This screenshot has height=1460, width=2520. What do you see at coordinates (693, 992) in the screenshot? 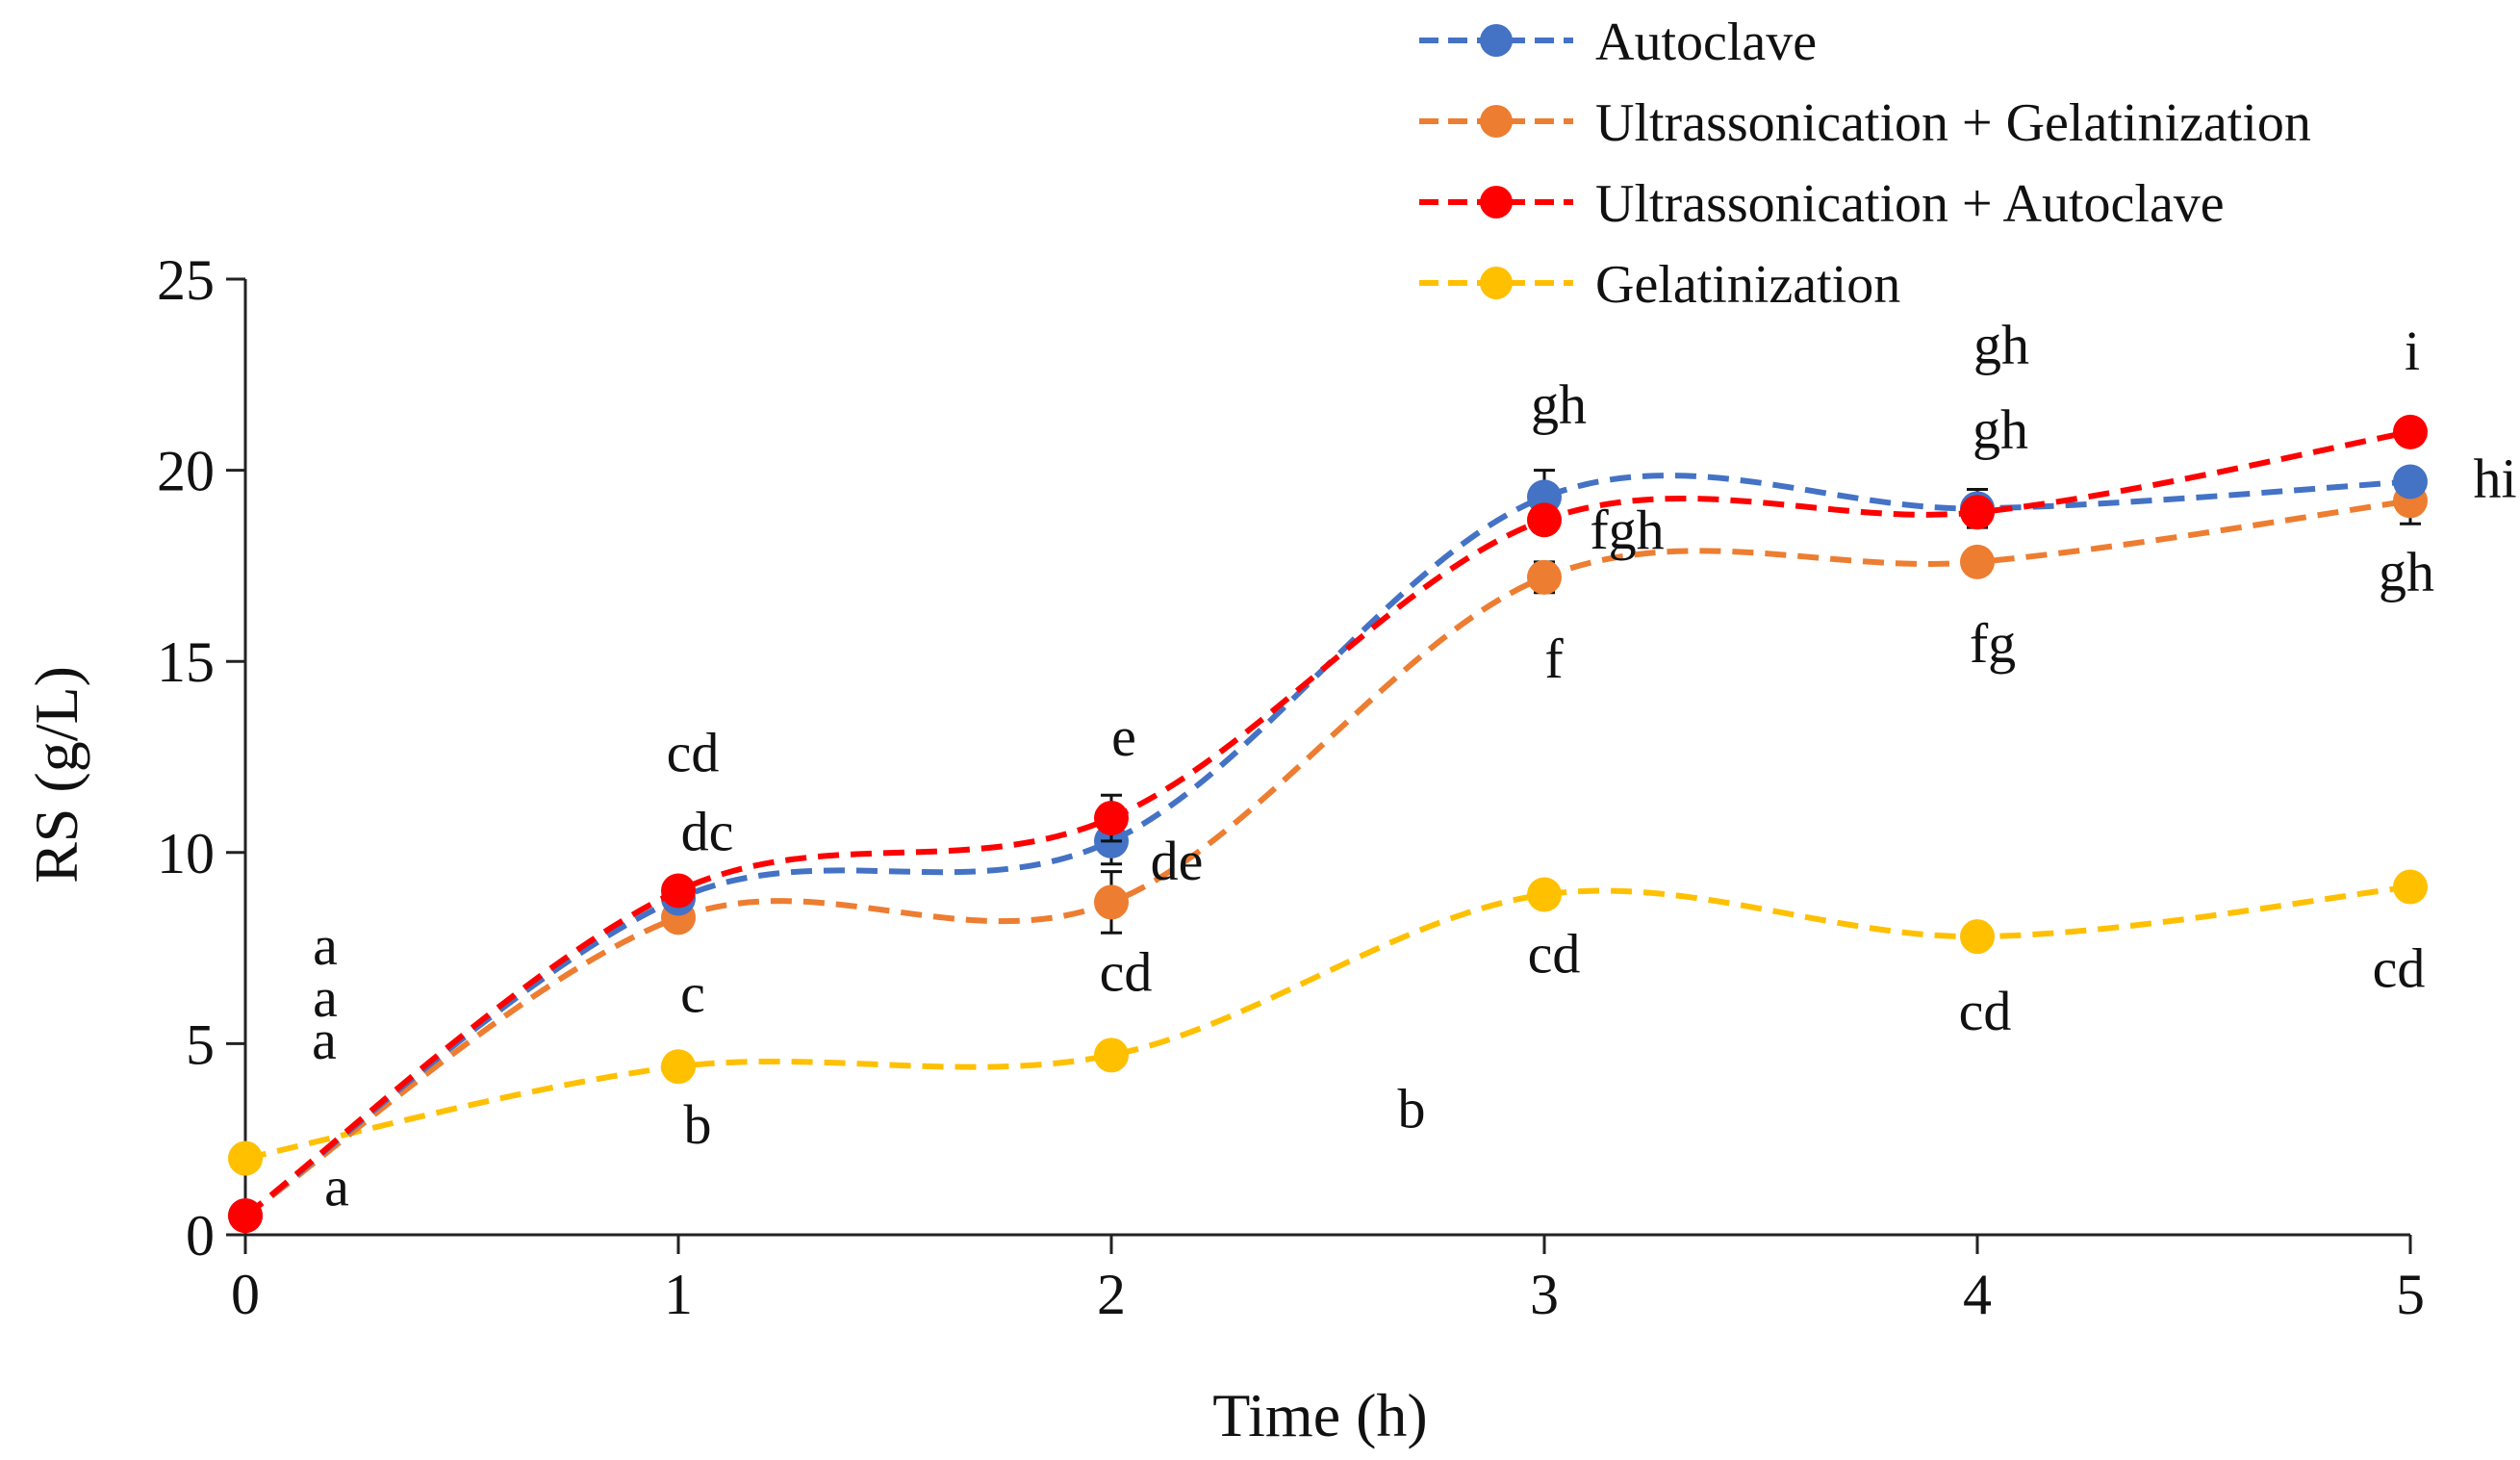
I see `significance-label: c` at bounding box center [693, 992].